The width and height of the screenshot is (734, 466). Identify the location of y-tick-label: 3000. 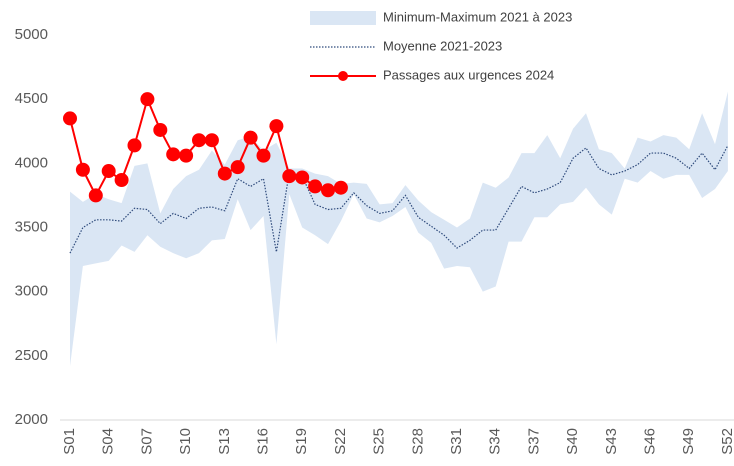
(31, 291).